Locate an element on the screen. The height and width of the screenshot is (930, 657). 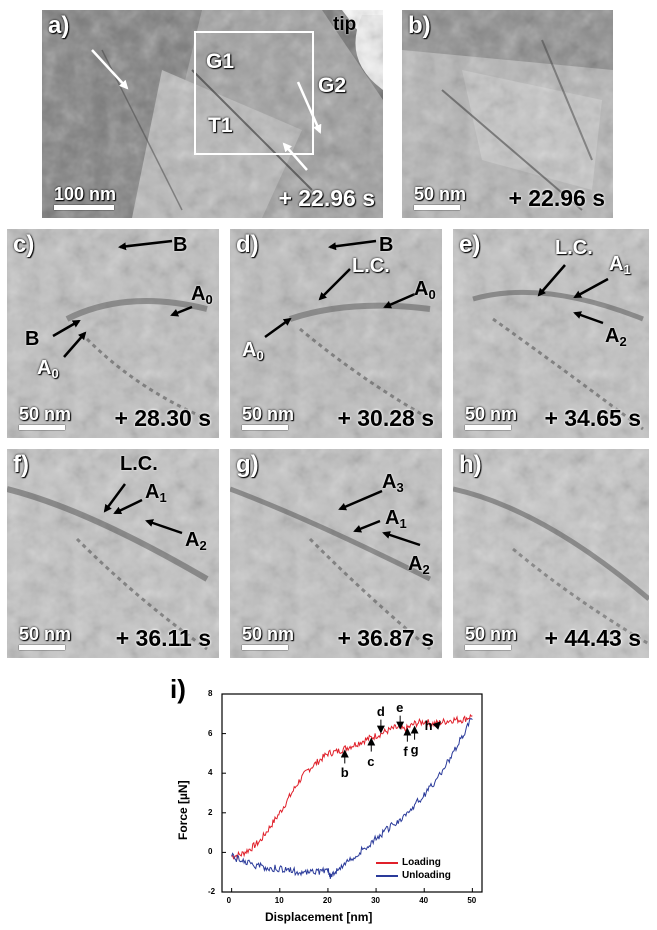
tip-label: tip is located at coordinates (345, 24).